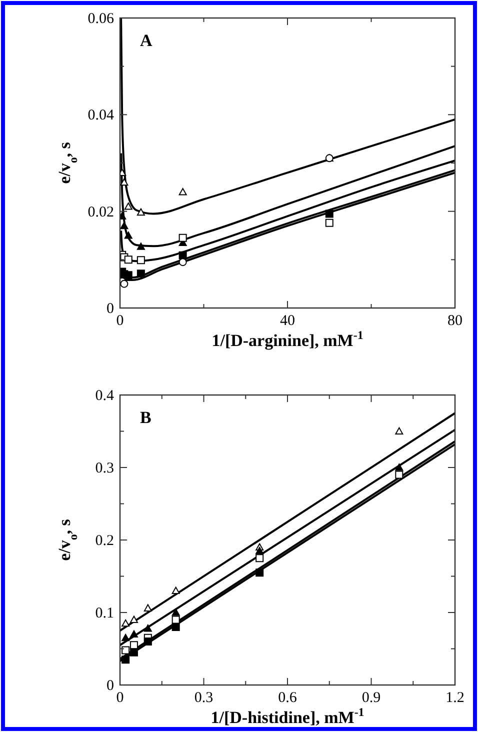 Image resolution: width=478 pixels, height=732 pixels. What do you see at coordinates (371, 698) in the screenshot?
I see `x-tick-label: 0.9` at bounding box center [371, 698].